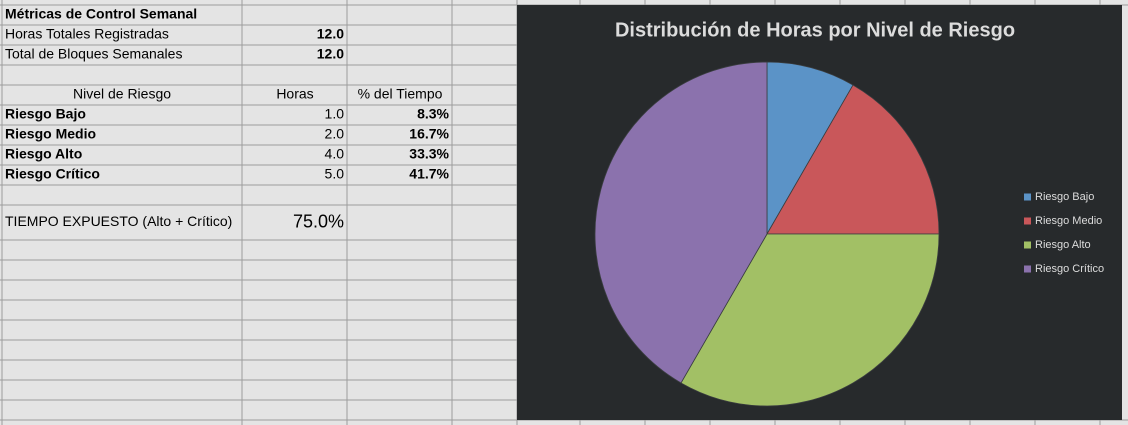 This screenshot has height=425, width=1128. Describe the element at coordinates (101, 14) in the screenshot. I see `table-title: Métricas de Control Semanal` at that location.